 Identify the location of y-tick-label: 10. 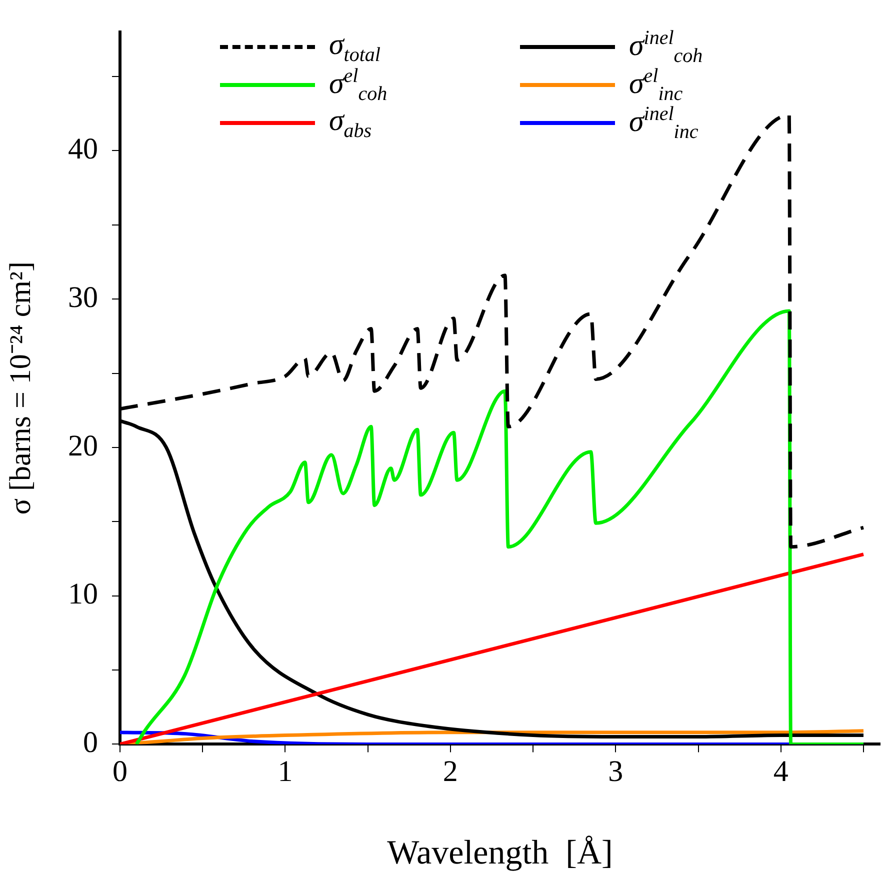
(83, 594).